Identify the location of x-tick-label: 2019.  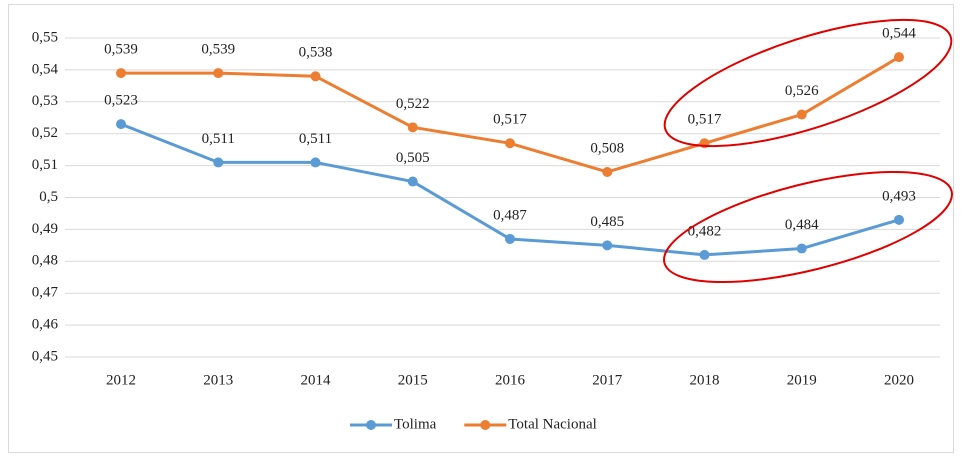
(802, 380).